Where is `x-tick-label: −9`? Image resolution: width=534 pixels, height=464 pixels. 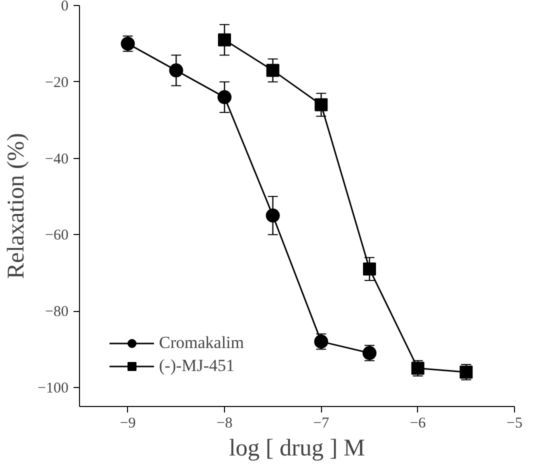 x-tick-label: −9 is located at coordinates (128, 424).